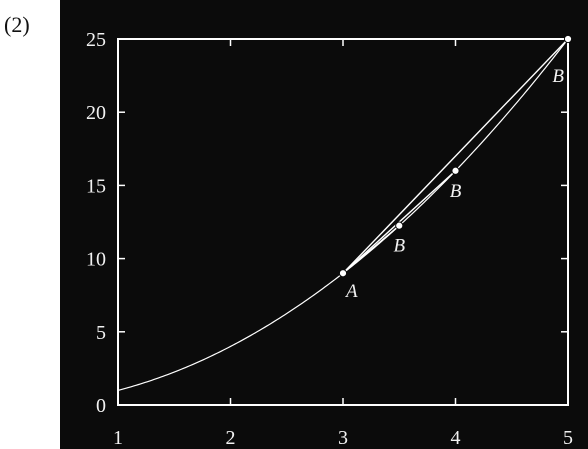  Describe the element at coordinates (96, 113) in the screenshot. I see `y-tick-label: 20` at that location.